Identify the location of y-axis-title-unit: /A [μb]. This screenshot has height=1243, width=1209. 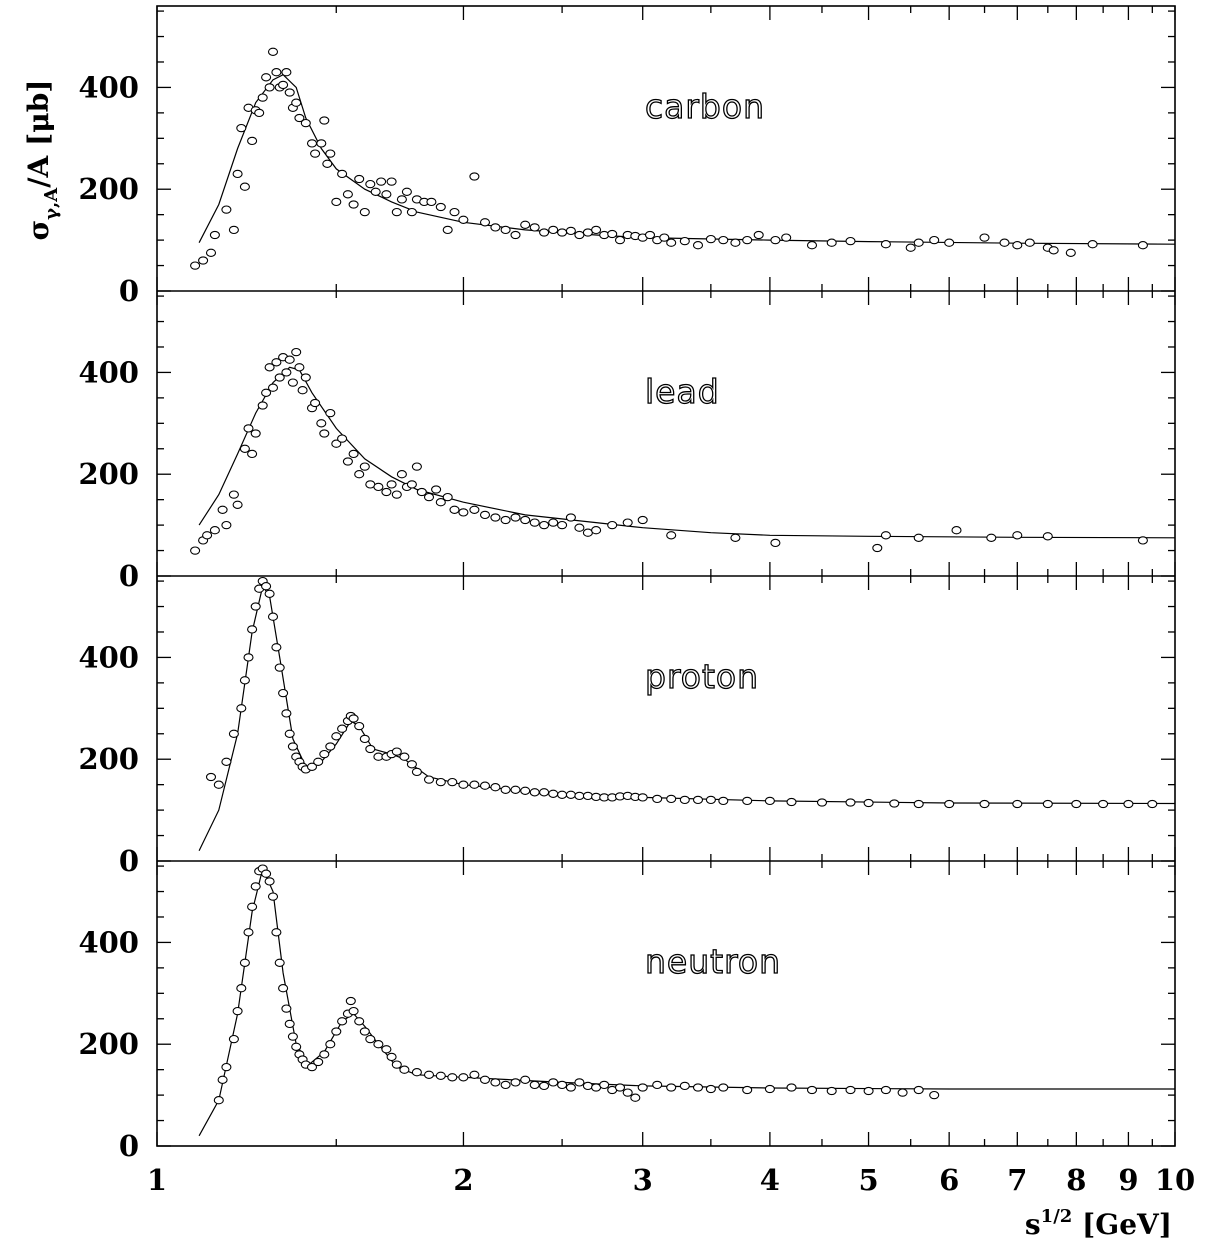
(38, 133).